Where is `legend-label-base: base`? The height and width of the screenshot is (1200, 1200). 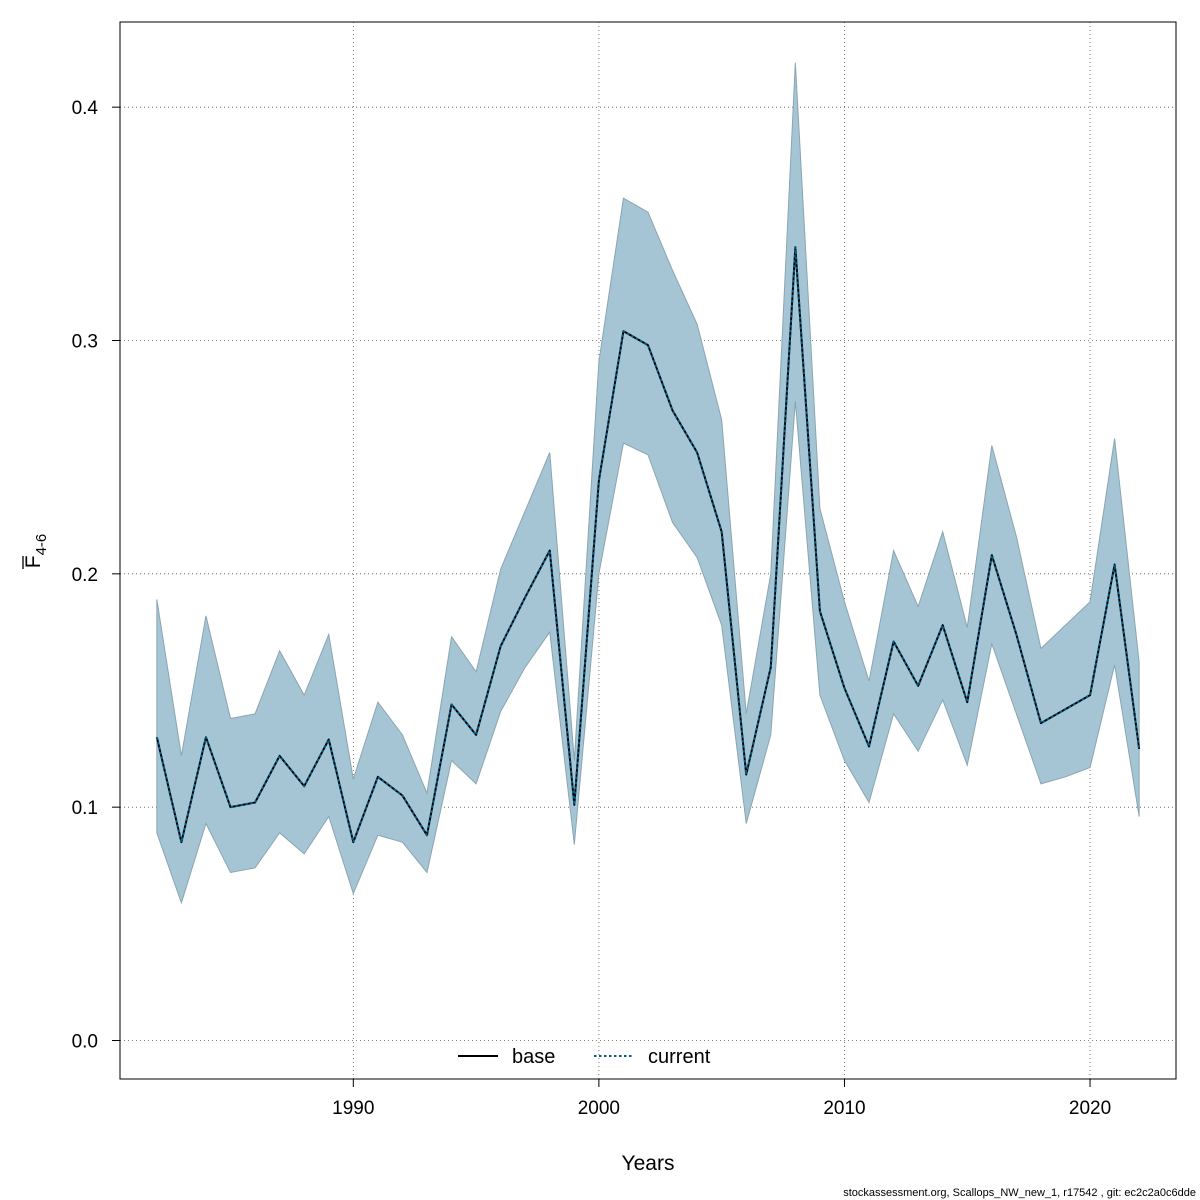
legend-label-base: base is located at coordinates (533, 1057).